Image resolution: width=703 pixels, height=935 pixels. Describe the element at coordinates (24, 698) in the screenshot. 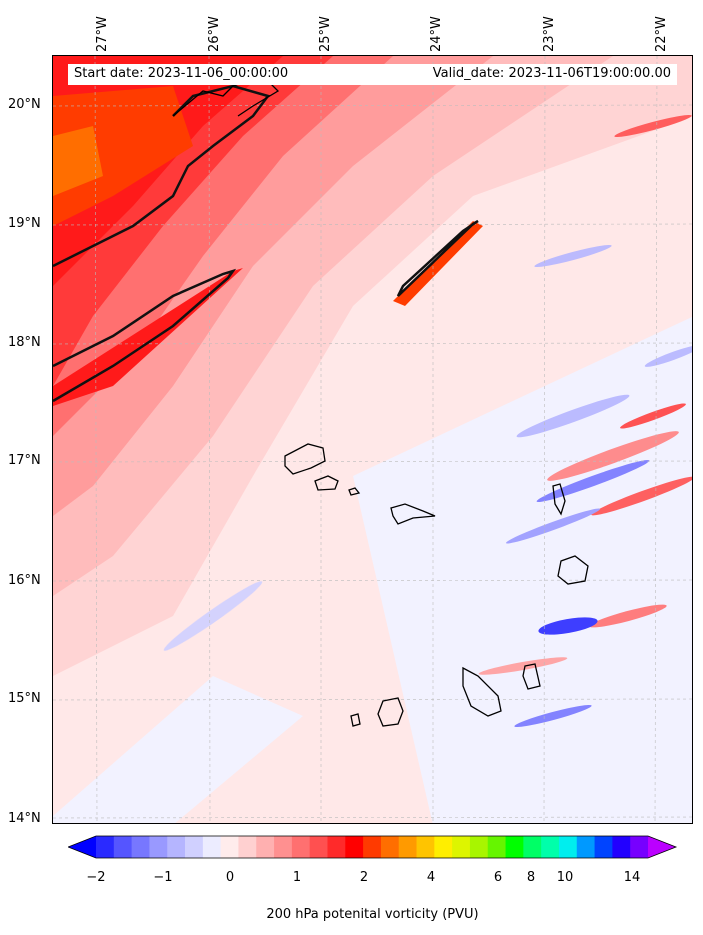

I see `lat-label-15n: 15°N` at that location.